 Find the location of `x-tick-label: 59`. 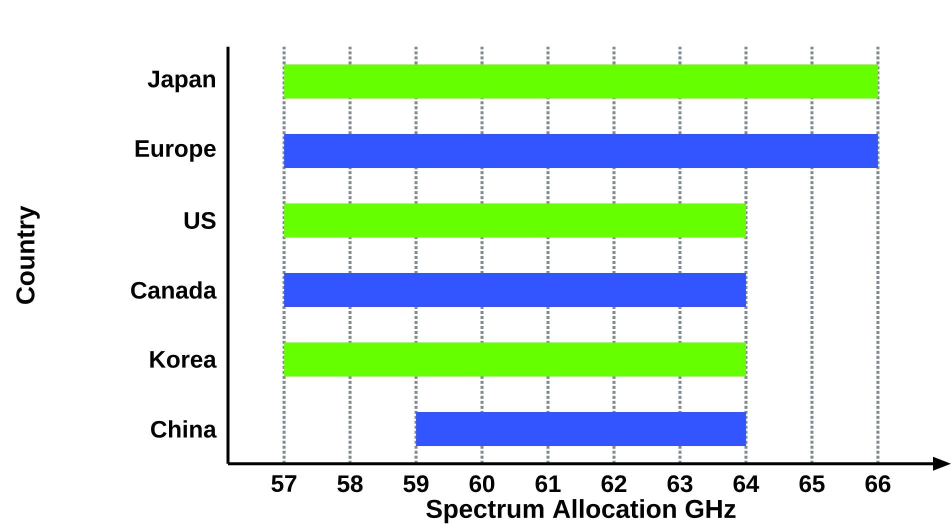

x-tick-label: 59 is located at coordinates (415, 483).